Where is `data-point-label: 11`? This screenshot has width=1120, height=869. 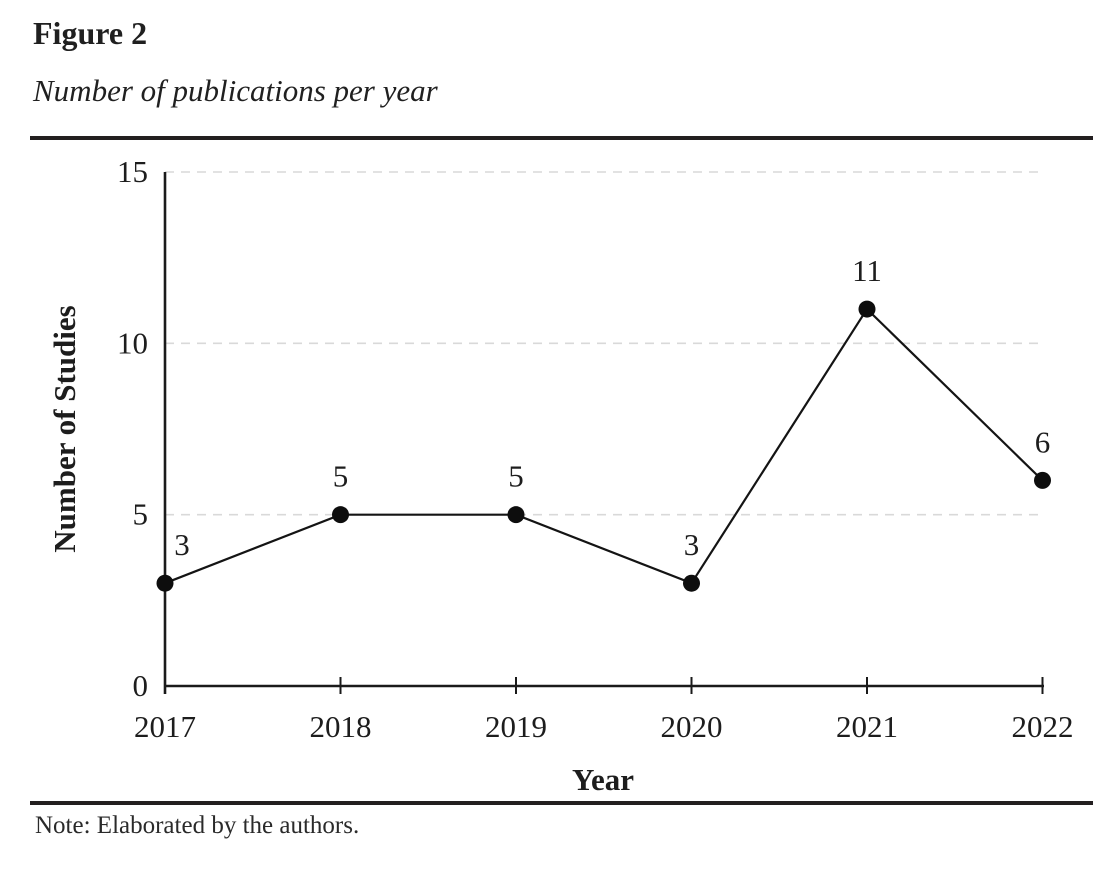 data-point-label: 11 is located at coordinates (867, 270).